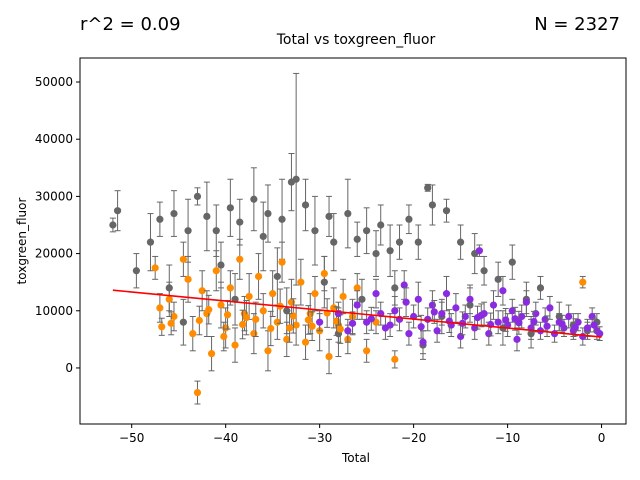  What do you see at coordinates (507, 438) in the screenshot?
I see `x-tick-label: −10` at bounding box center [507, 438].